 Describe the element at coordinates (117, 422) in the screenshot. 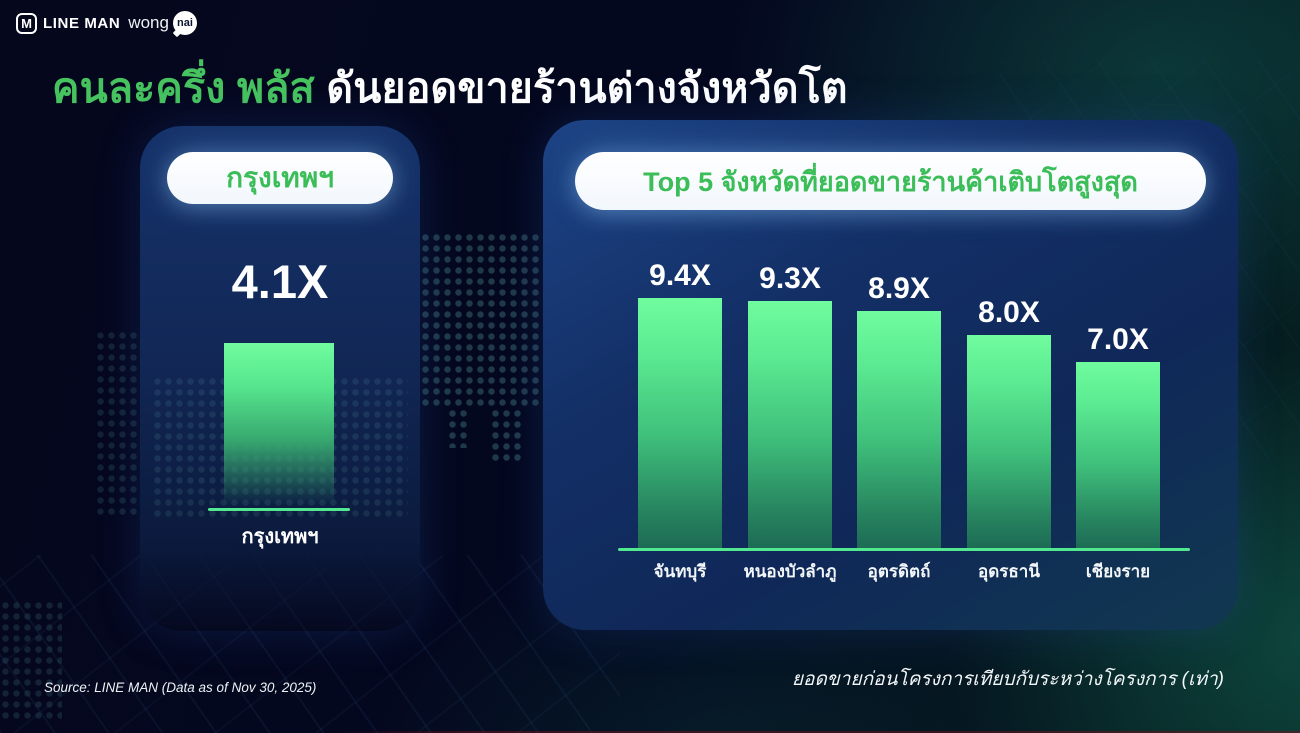

I see `halftone-dots-left-of-card` at that location.